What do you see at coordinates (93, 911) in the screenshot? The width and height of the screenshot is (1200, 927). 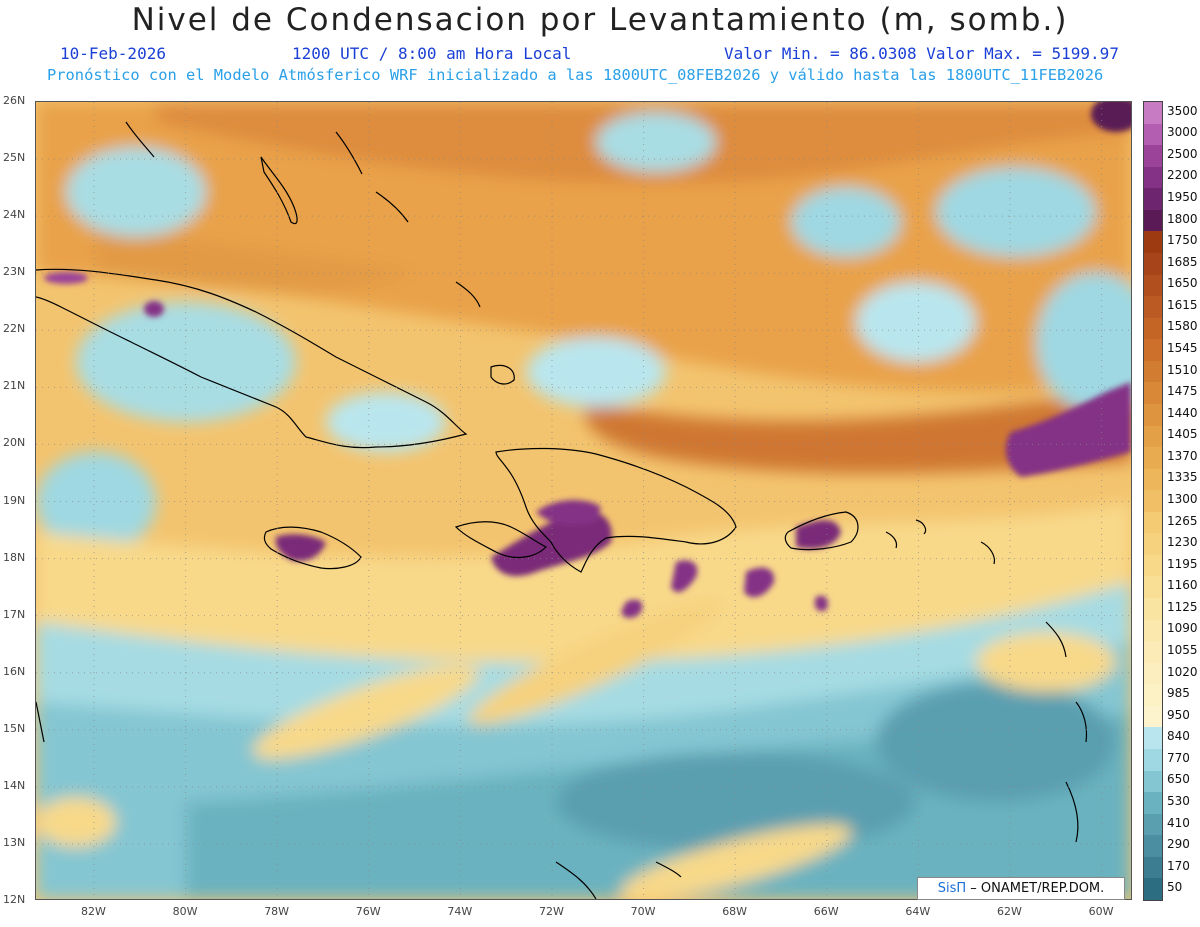 I see `lon-tick-label: 82W` at bounding box center [93, 911].